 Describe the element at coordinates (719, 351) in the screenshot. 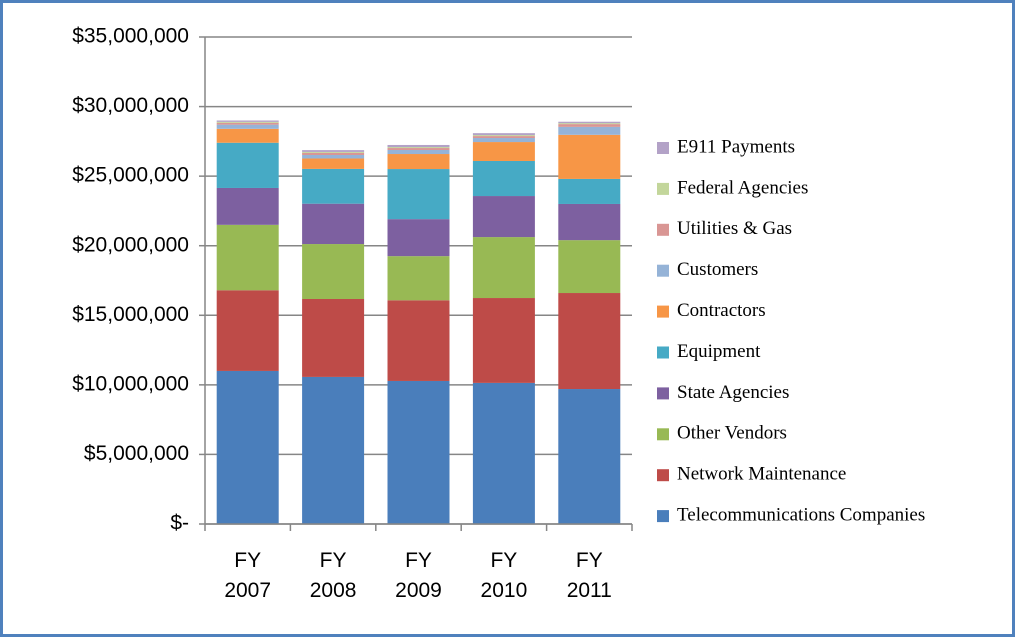

I see `legend-label: Equipment` at that location.